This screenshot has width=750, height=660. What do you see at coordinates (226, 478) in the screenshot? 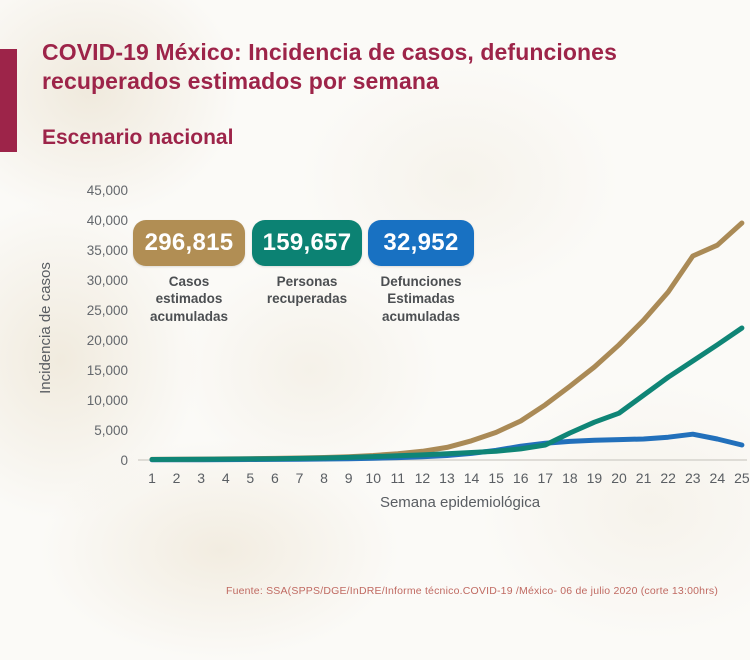
I see `chart-text: 4` at bounding box center [226, 478].